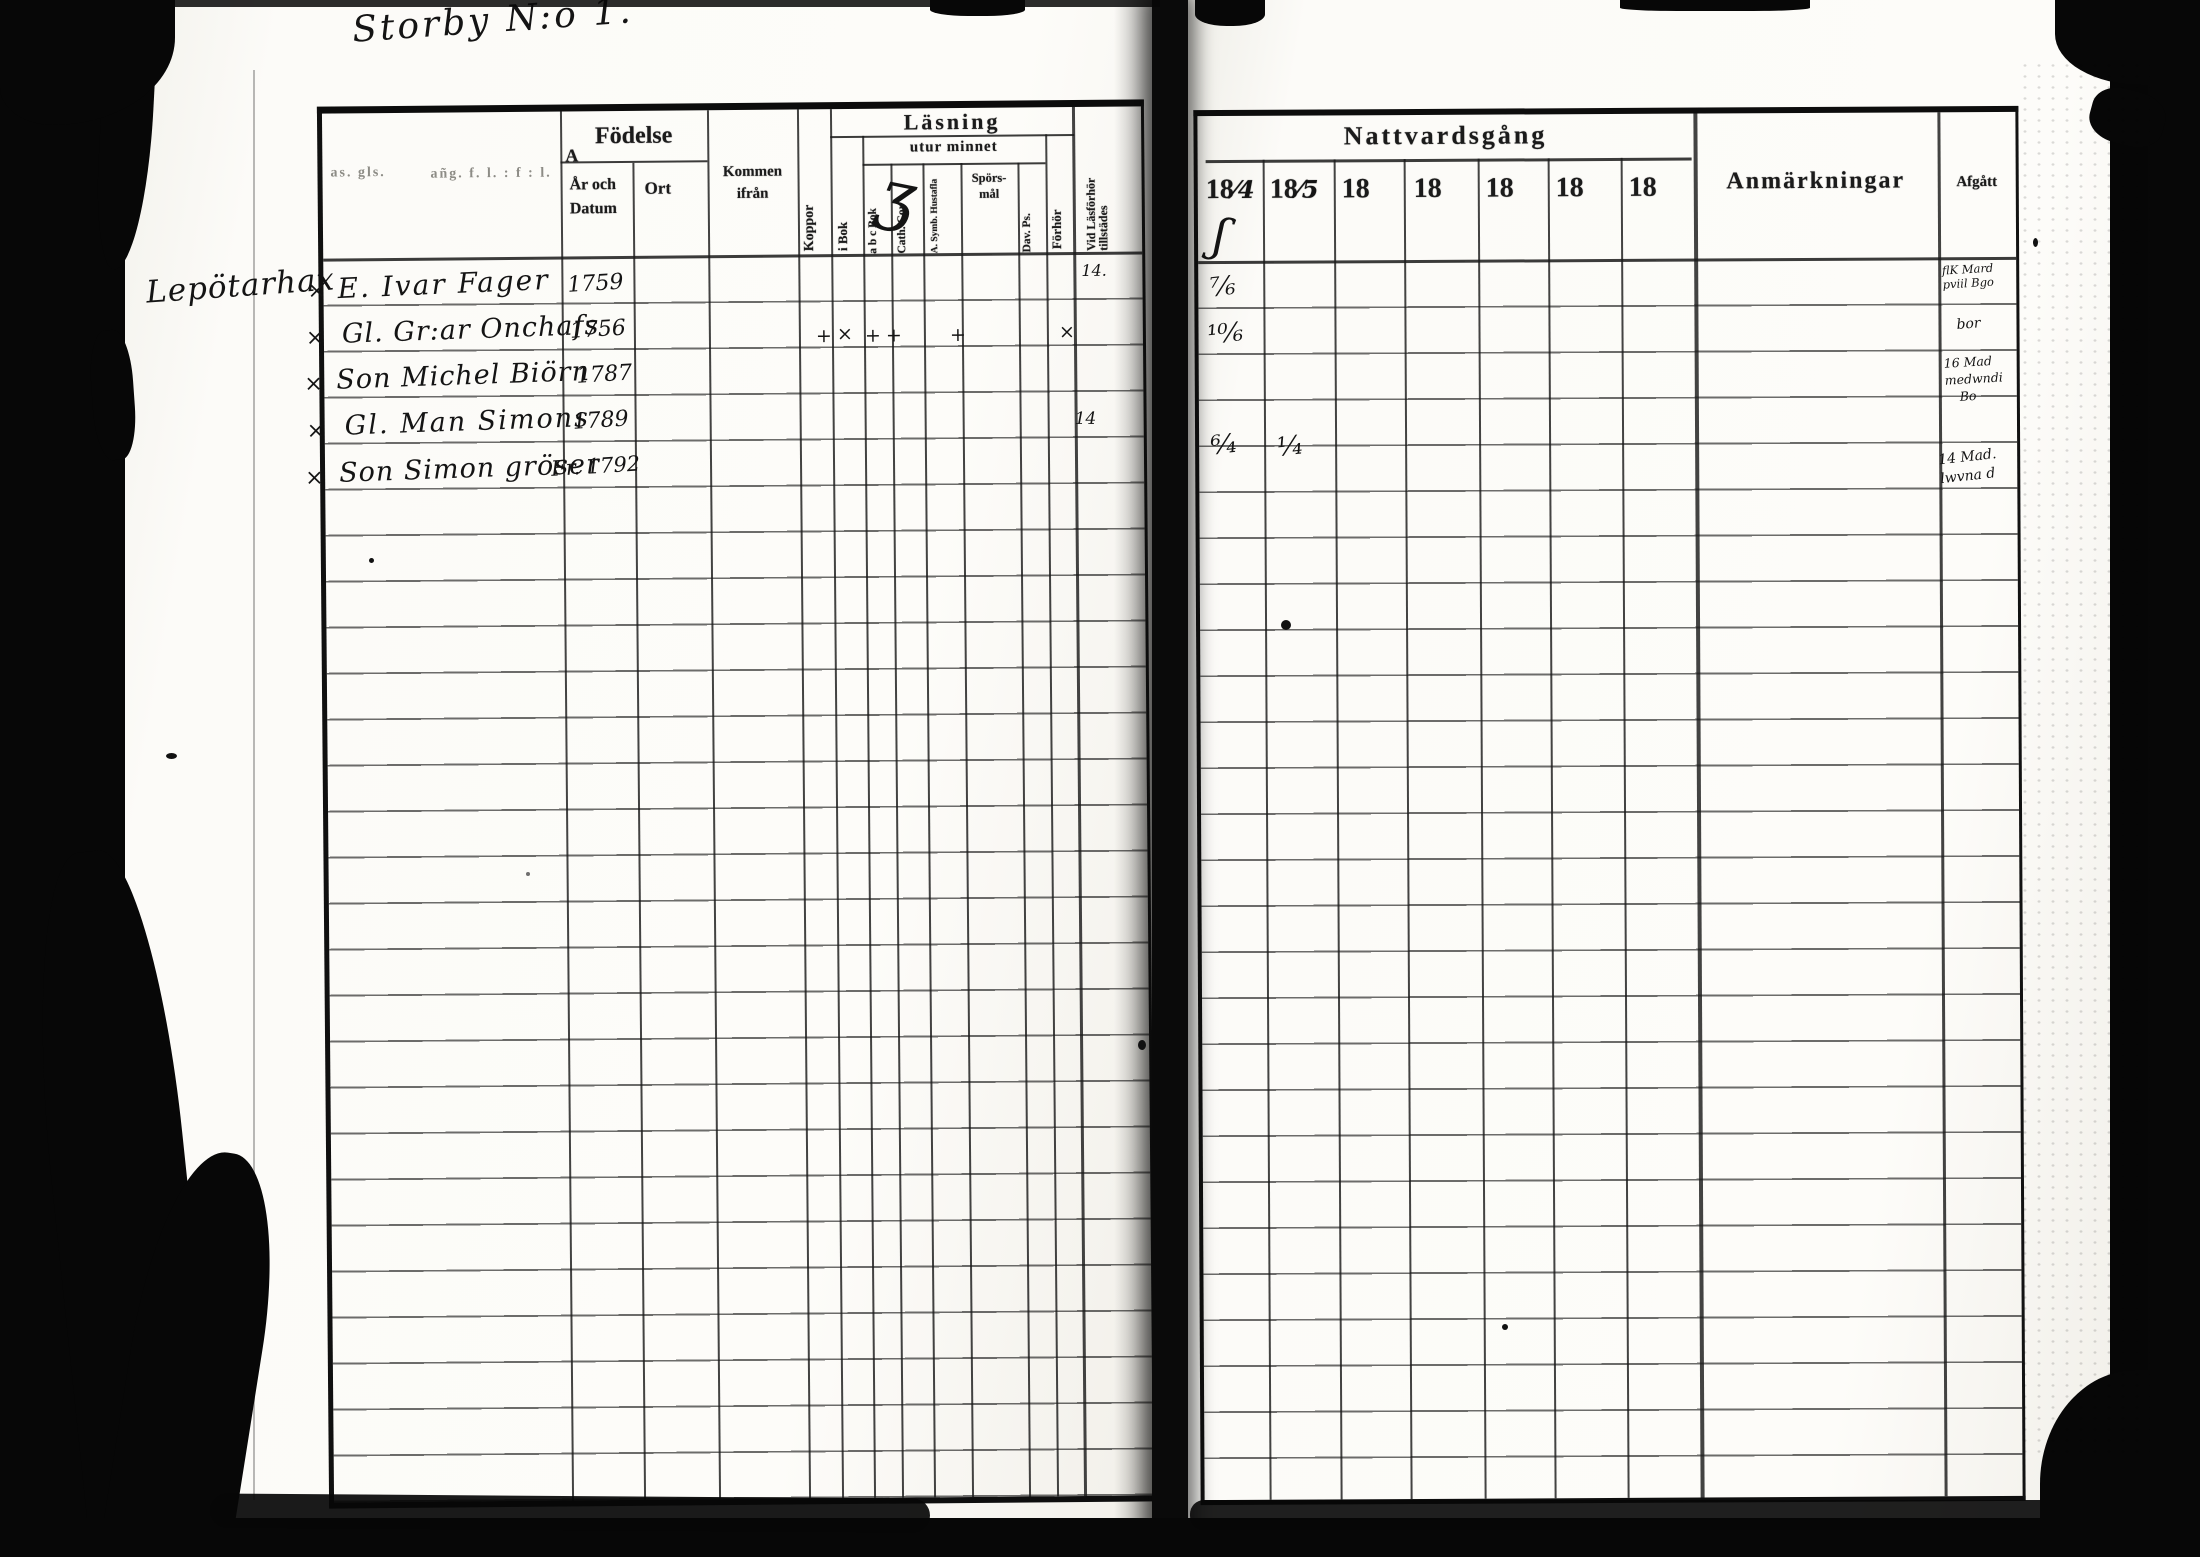 Image resolution: width=2200 pixels, height=1557 pixels. I want to click on col-header-fodelse: Födelse, so click(633, 136).